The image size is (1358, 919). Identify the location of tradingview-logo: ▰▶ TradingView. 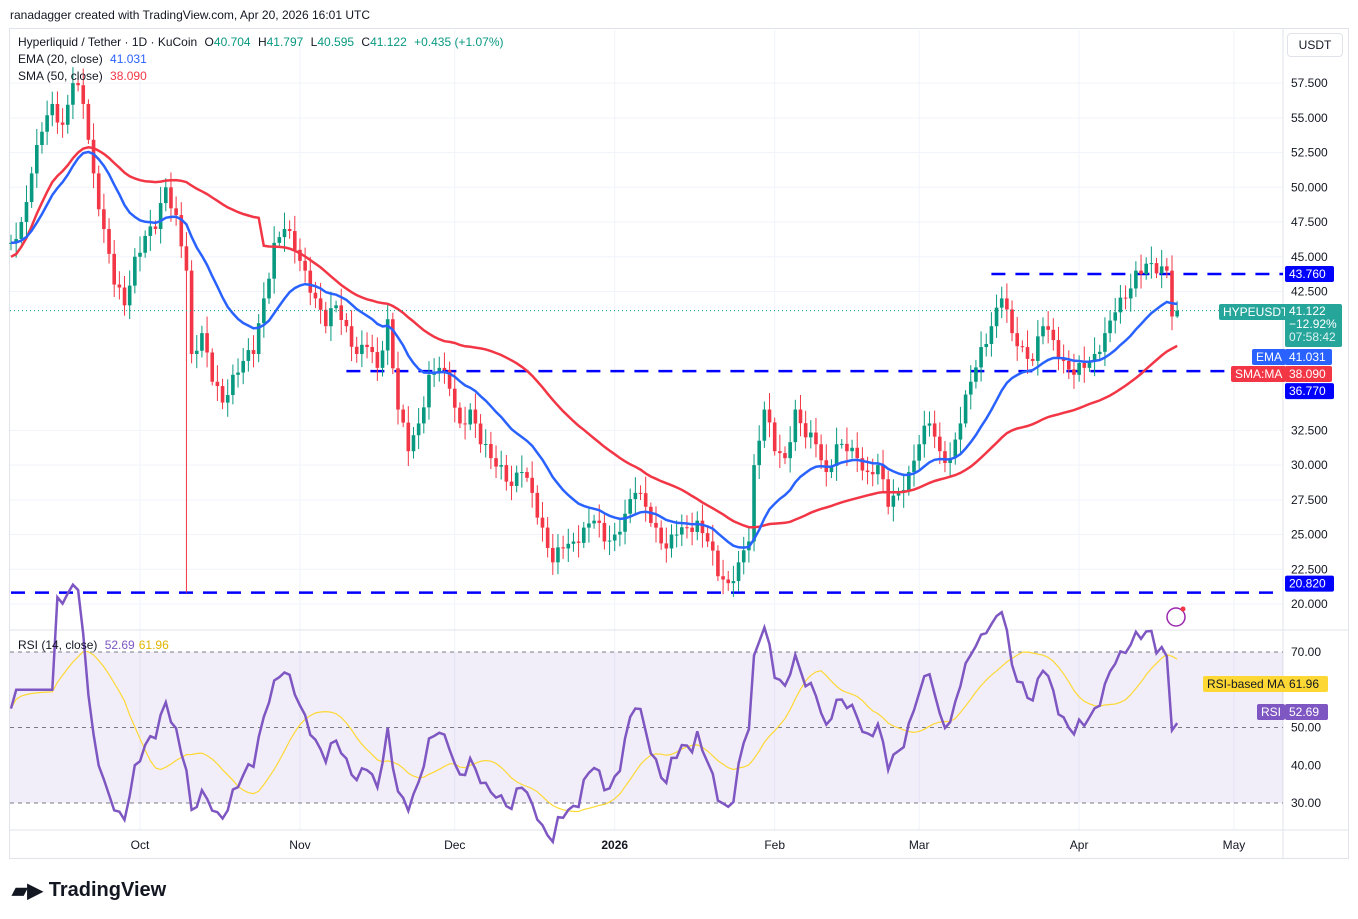
(89, 890).